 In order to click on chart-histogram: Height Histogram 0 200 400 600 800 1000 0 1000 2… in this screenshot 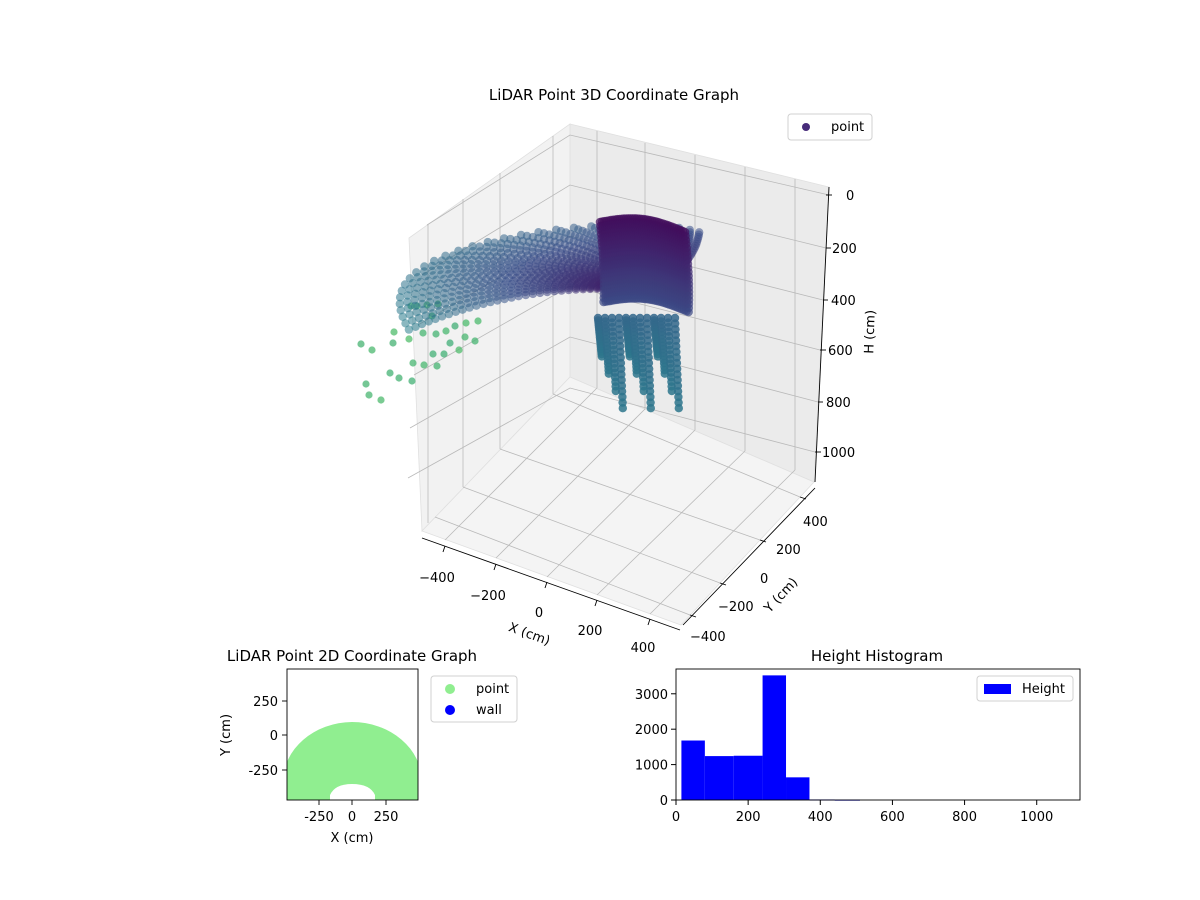, I will do `click(857, 736)`.